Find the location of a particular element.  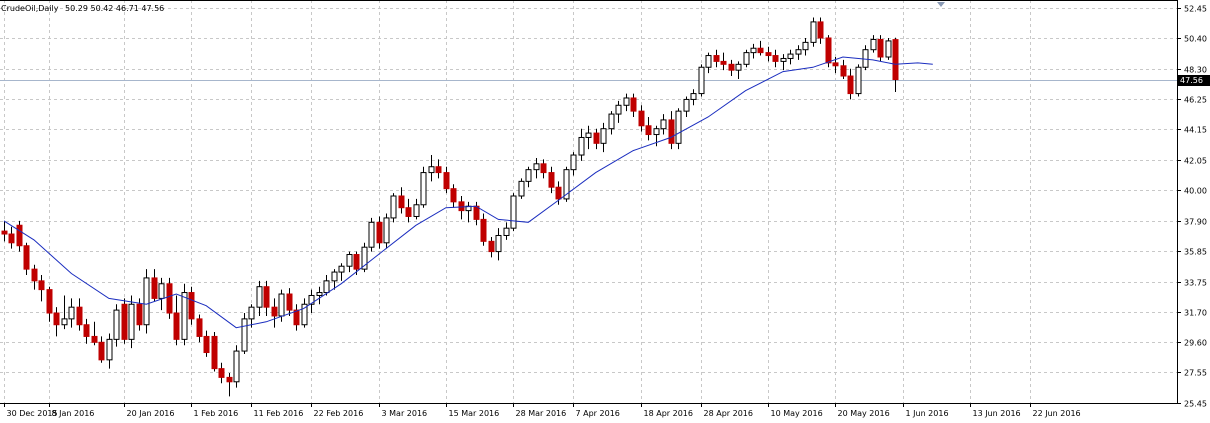

y-axis-tick-label: 46.25 is located at coordinates (1195, 100).